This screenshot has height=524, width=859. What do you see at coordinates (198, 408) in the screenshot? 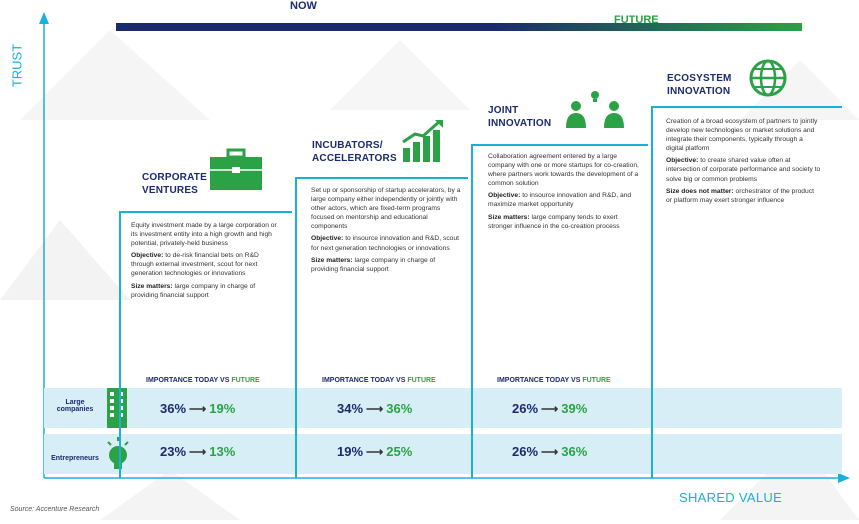
I see `value-large-corporate-ventures: 36% ⟶ 19%` at bounding box center [198, 408].